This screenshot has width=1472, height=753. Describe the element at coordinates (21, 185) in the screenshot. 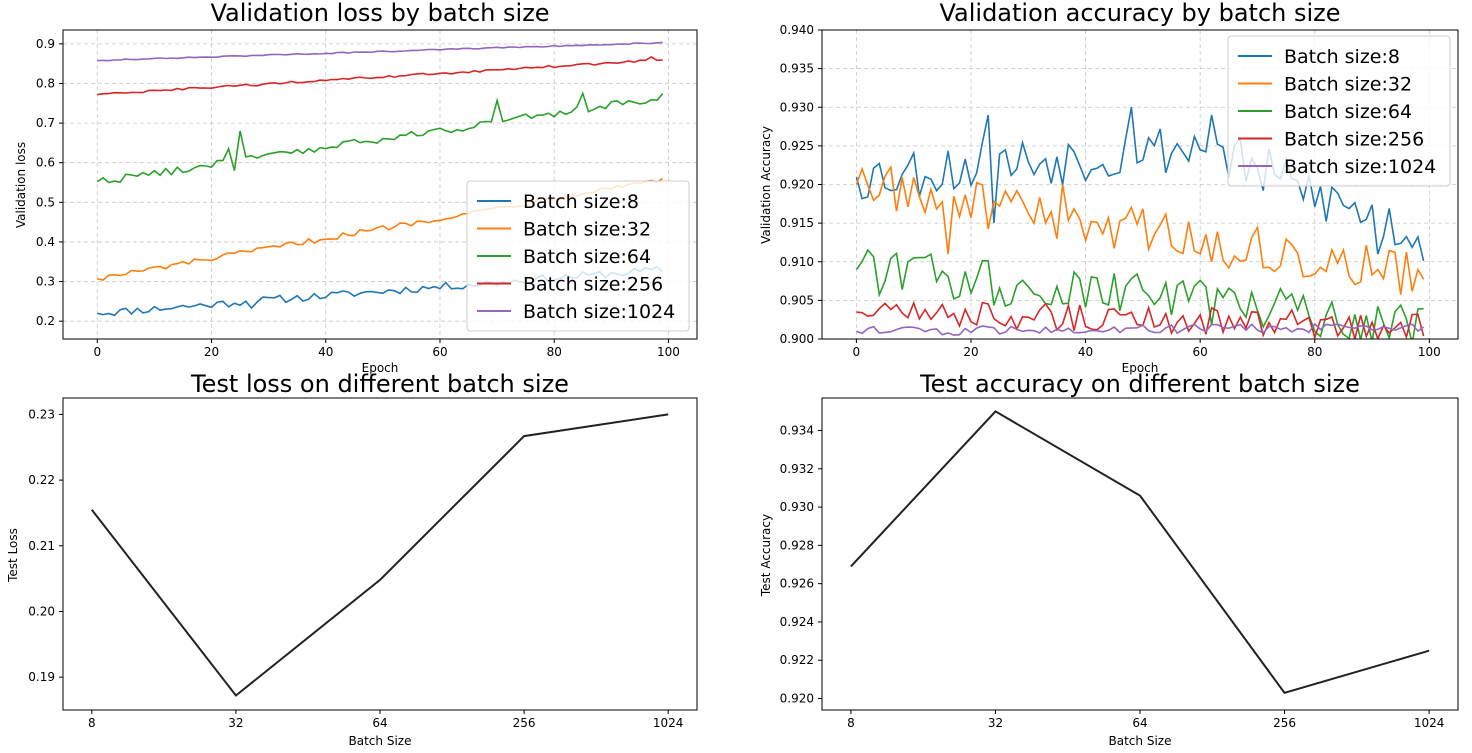

I see `y-axis-label: Validation loss` at that location.